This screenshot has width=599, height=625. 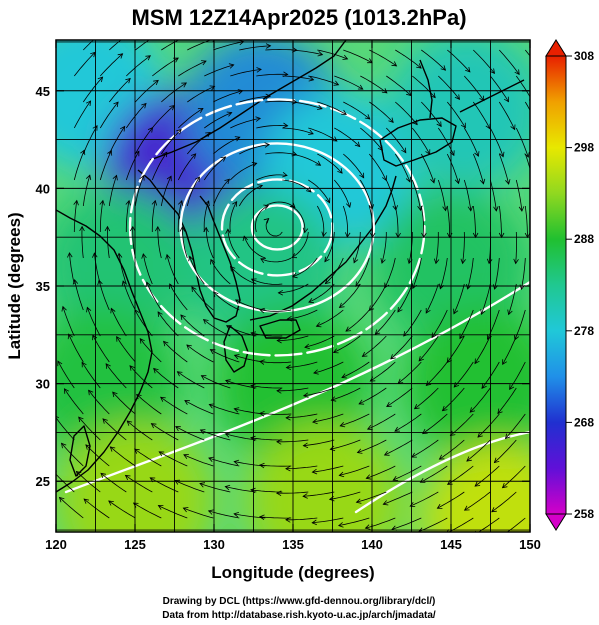 I want to click on y-axis-title: Latitude (degrees), so click(x=14, y=285).